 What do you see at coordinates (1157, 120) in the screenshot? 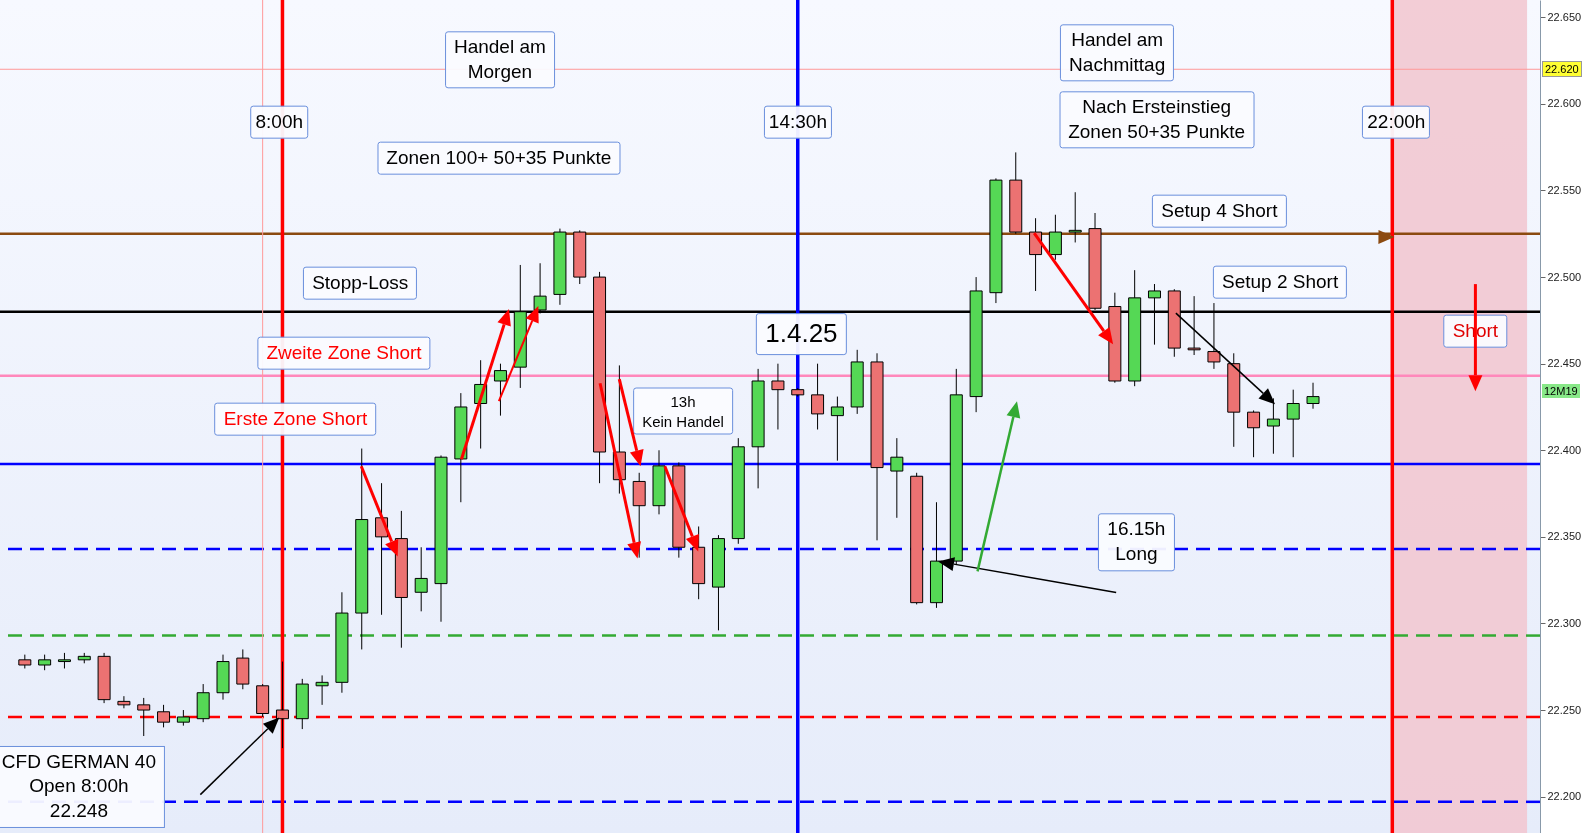
I see `annotation: Nach Ersteinstieg Zonen 50+35 Punkte` at bounding box center [1157, 120].